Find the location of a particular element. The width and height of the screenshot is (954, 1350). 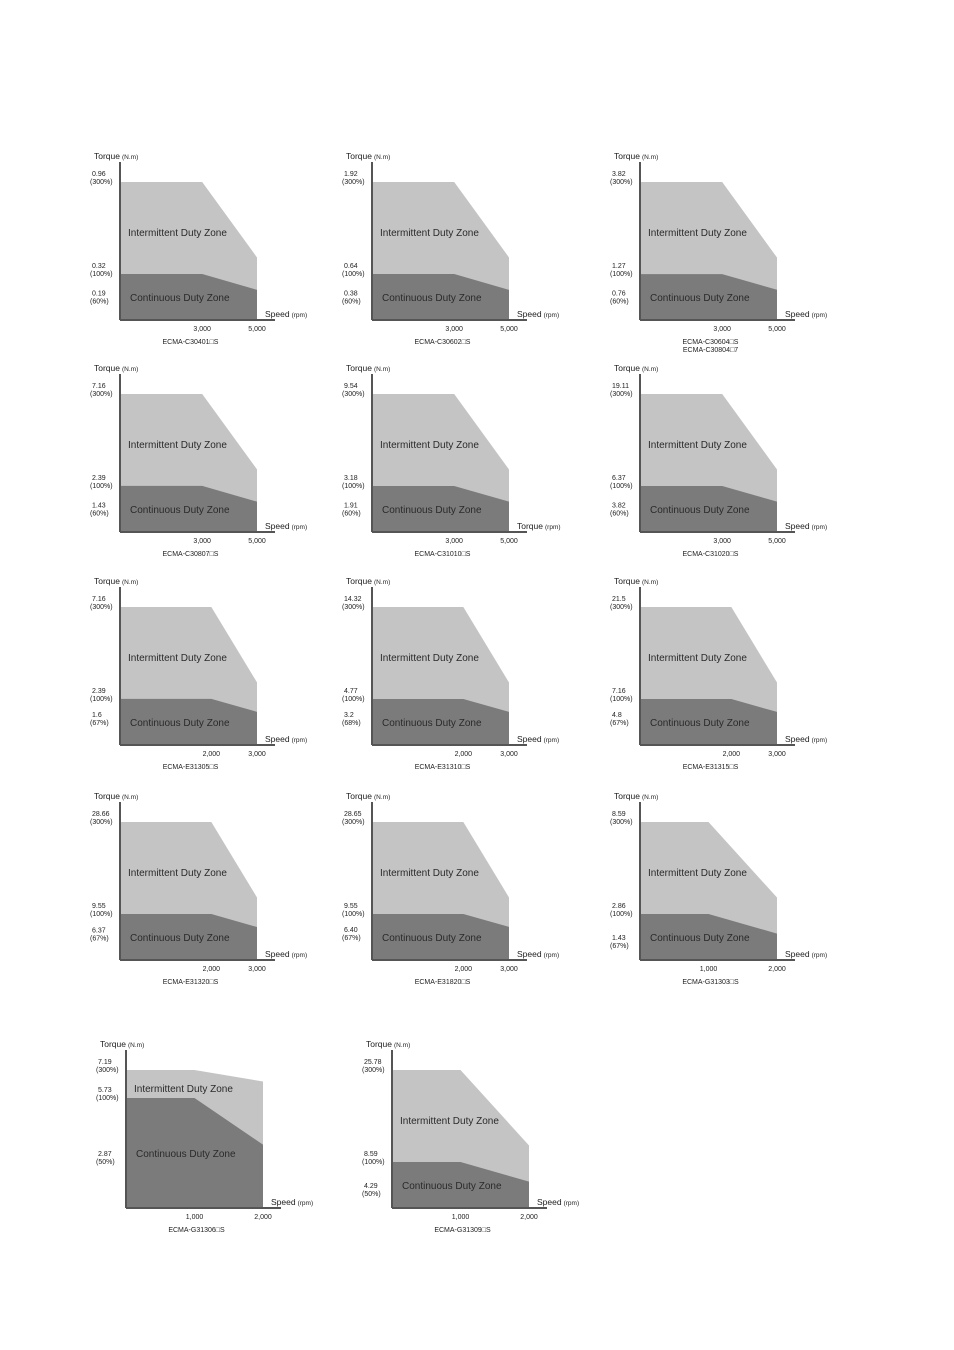

model-caption: ECMA-C30604□S is located at coordinates (711, 342).